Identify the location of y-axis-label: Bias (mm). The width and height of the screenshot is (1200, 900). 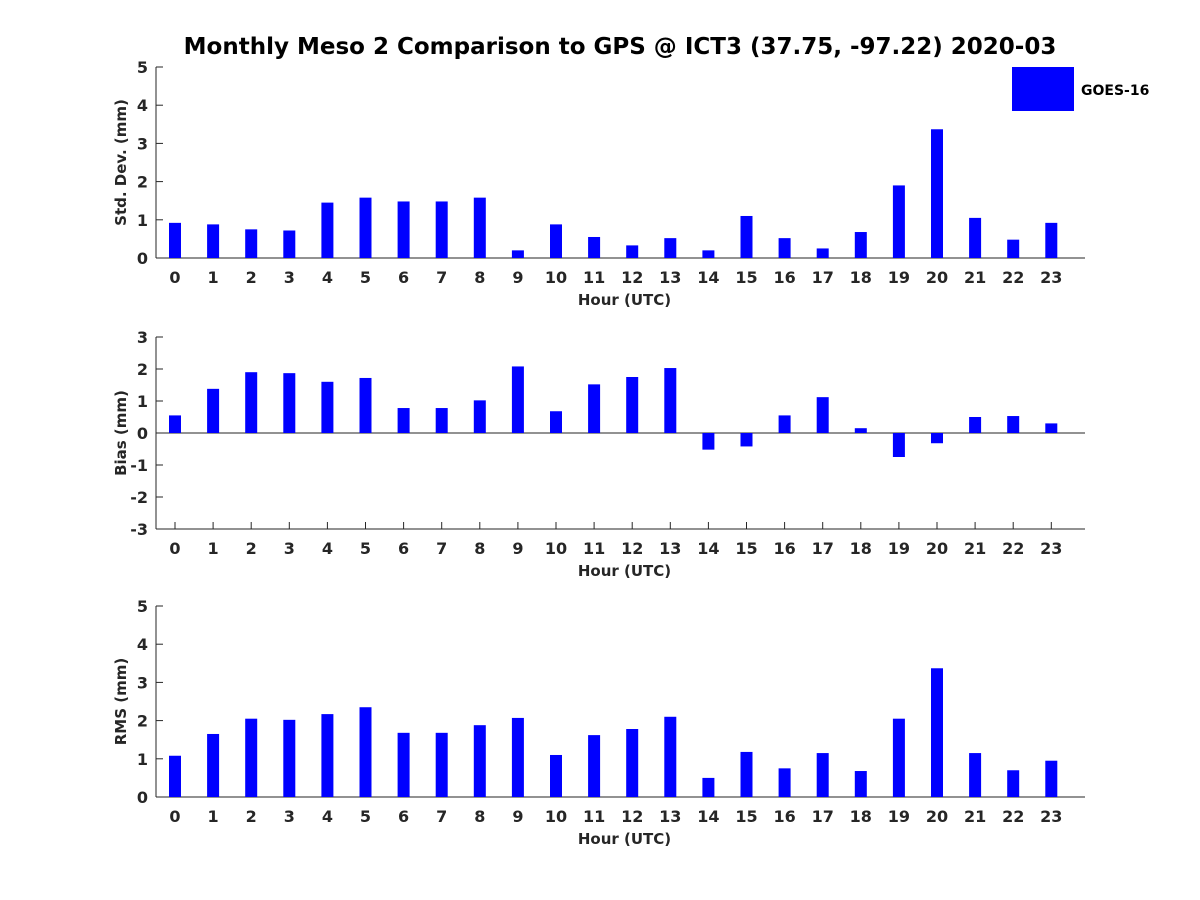
(121, 433).